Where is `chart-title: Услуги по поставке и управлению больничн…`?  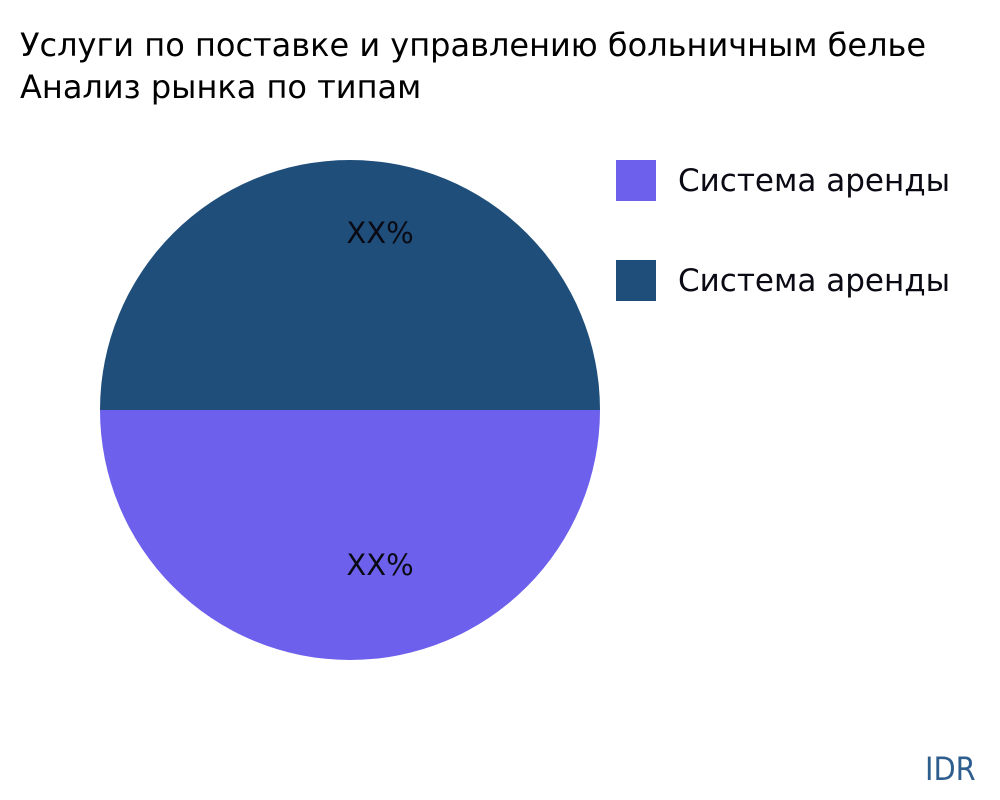
chart-title: Услуги по поставке и управлению больничн… is located at coordinates (473, 66).